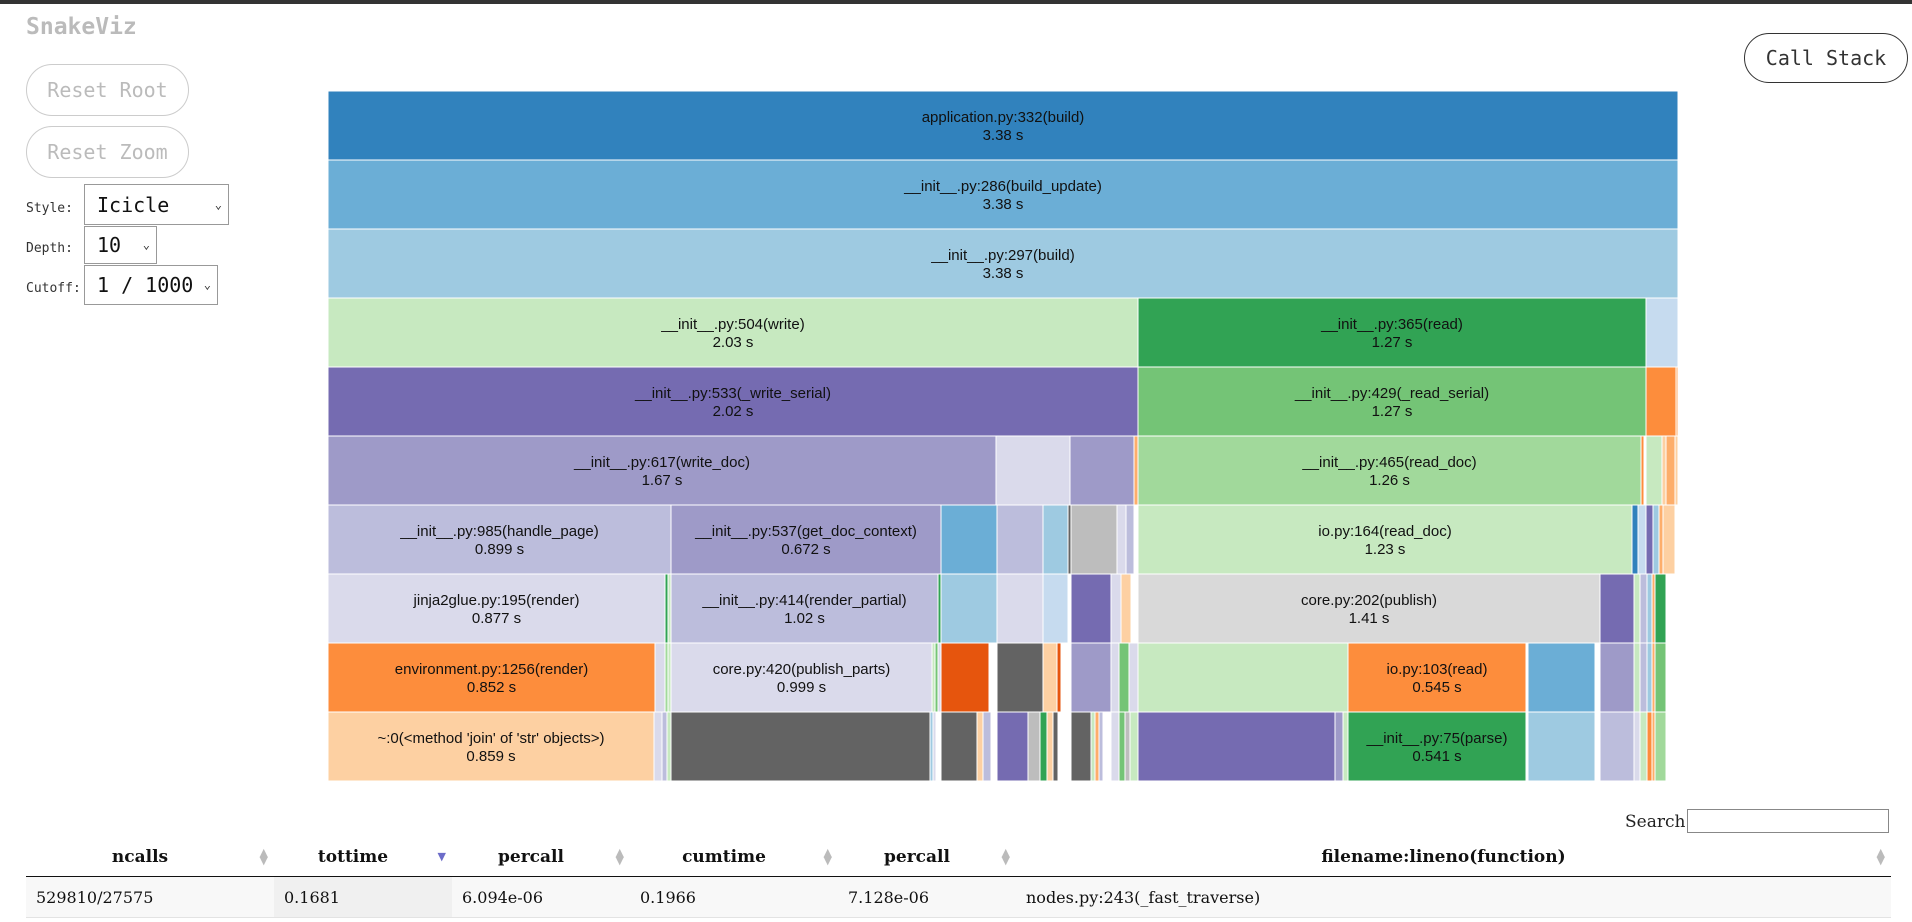 Image resolution: width=1912 pixels, height=922 pixels. Describe the element at coordinates (150, 857) in the screenshot. I see `column-header-ncalls: ncalls ▲ ▼` at that location.